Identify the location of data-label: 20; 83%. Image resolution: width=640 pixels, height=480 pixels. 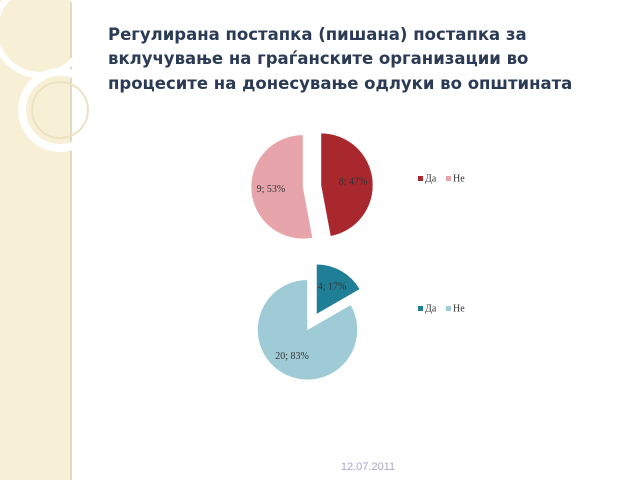
(292, 356).